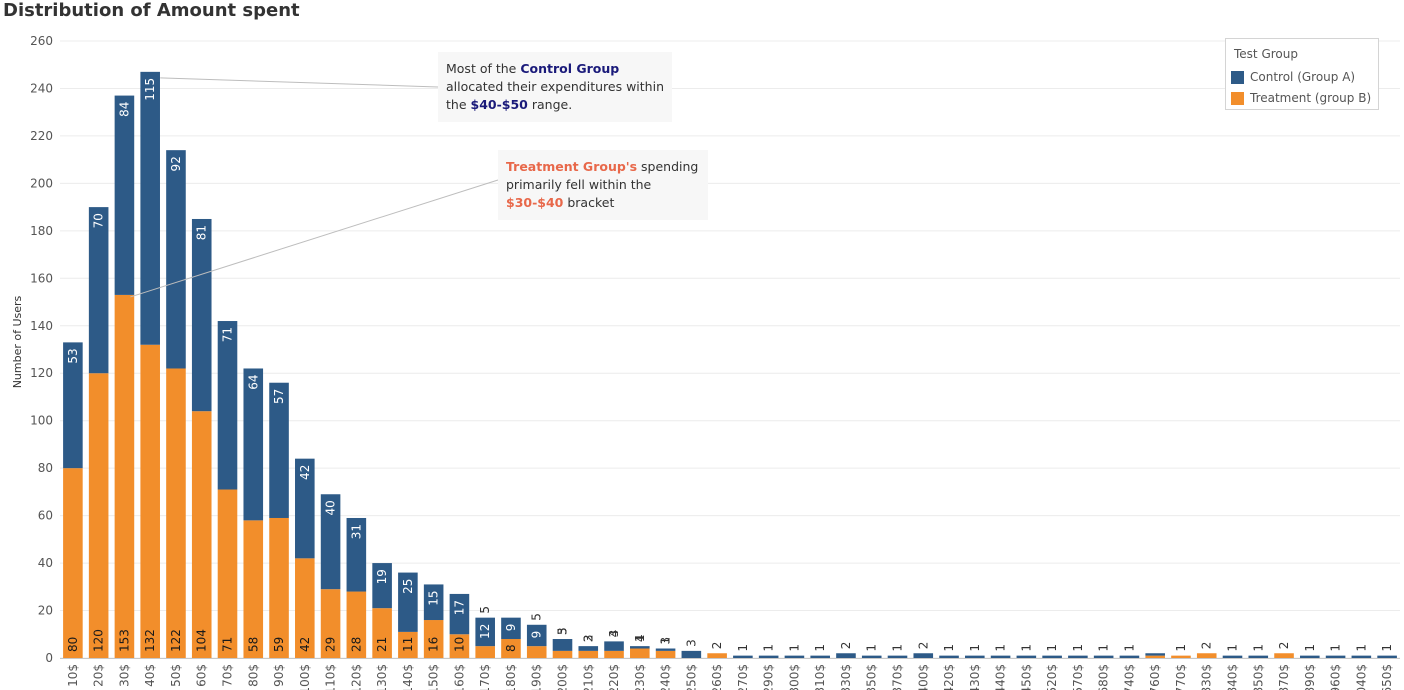 The image size is (1404, 690). What do you see at coordinates (923, 677) in the screenshot?
I see `x-tick-label: 400$` at bounding box center [923, 677].